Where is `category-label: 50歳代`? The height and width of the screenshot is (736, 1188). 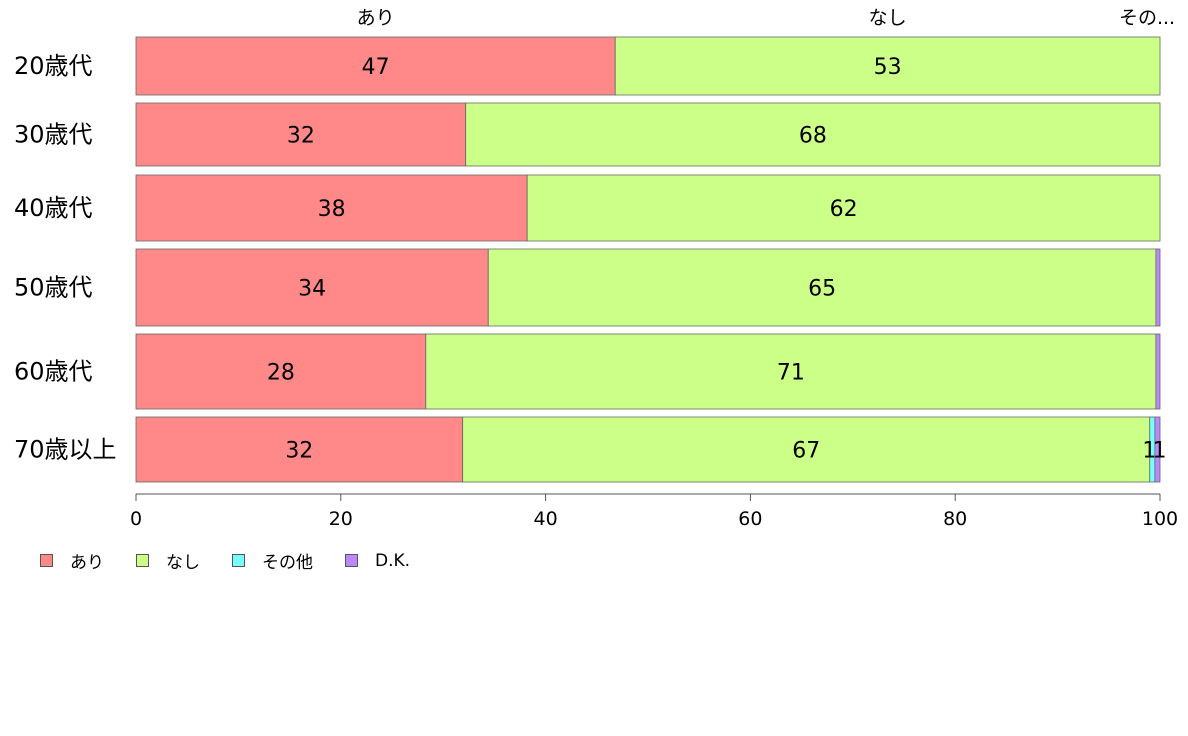 category-label: 50歳代 is located at coordinates (53, 288).